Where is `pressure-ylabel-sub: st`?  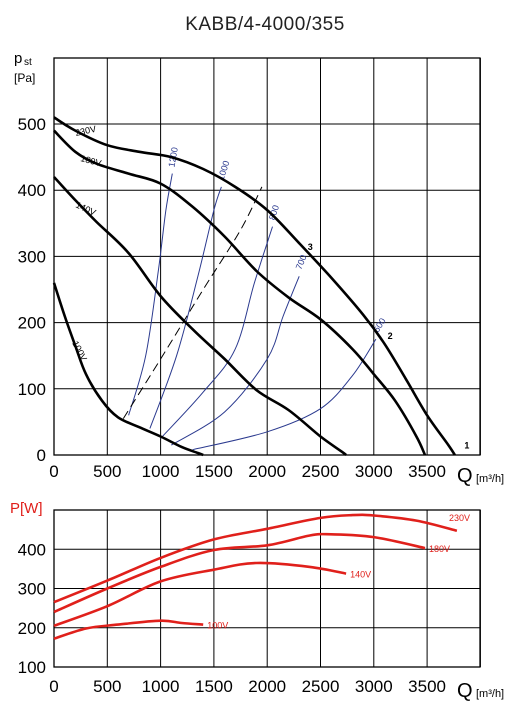 pressure-ylabel-sub: st is located at coordinates (28, 62).